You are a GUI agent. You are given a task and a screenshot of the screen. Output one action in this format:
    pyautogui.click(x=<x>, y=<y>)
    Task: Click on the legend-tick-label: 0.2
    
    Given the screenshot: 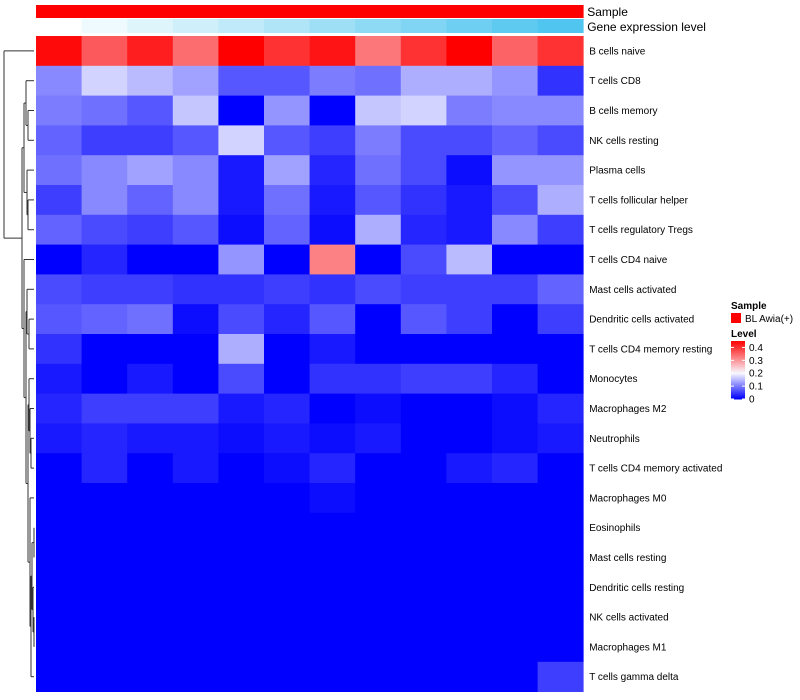 What is the action you would take?
    pyautogui.click(x=756, y=374)
    